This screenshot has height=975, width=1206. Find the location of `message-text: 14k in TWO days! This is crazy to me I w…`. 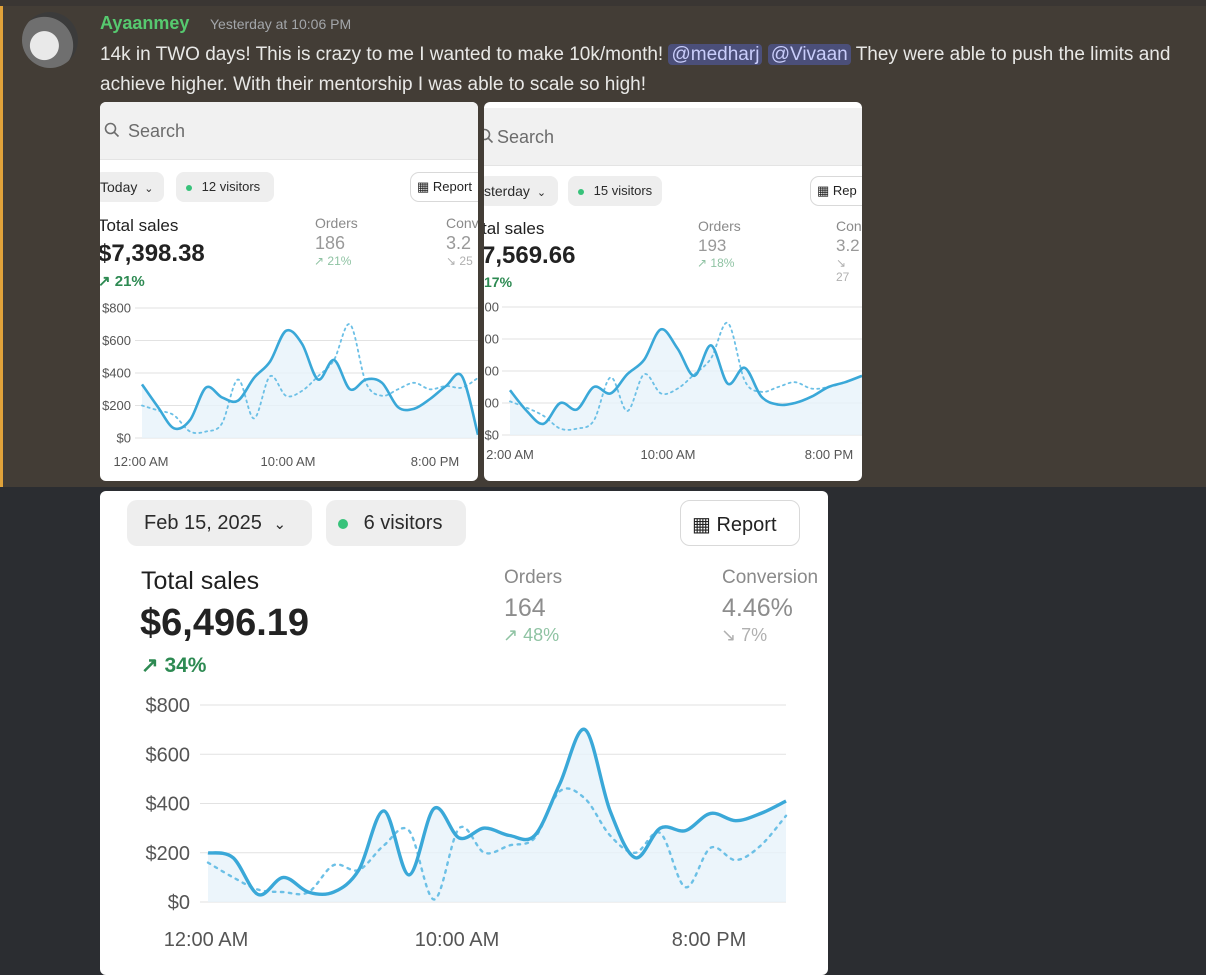

message-text: 14k in TWO days! This is crazy to me I w… is located at coordinates (382, 54).